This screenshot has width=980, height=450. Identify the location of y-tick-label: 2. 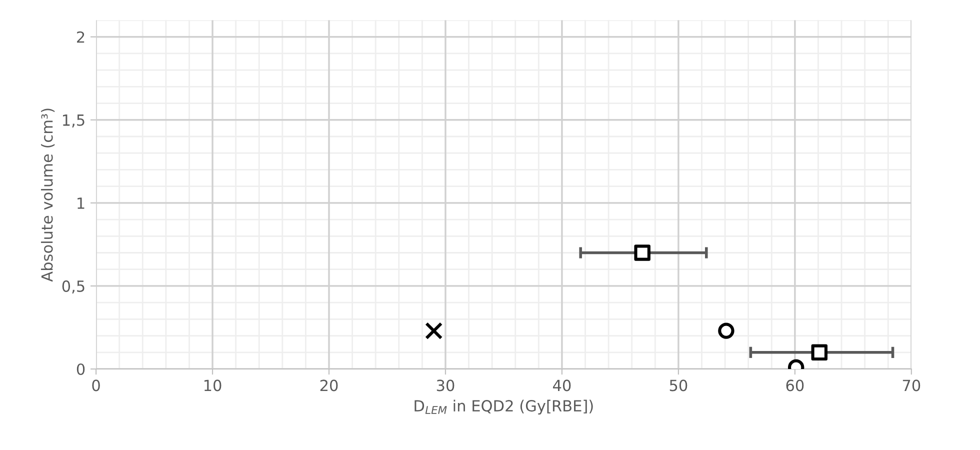
(80, 37).